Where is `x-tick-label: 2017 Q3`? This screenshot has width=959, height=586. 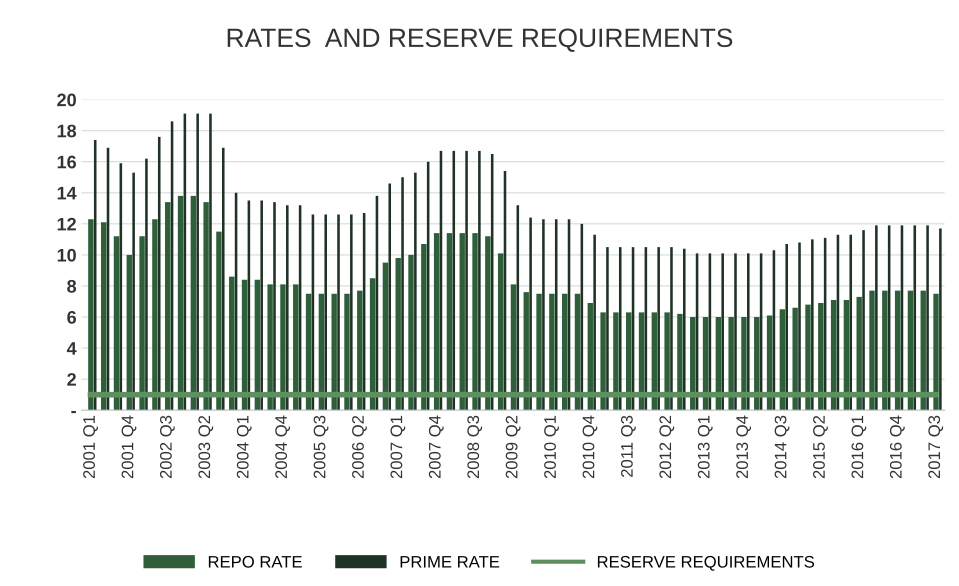 x-tick-label: 2017 Q3 is located at coordinates (936, 447).